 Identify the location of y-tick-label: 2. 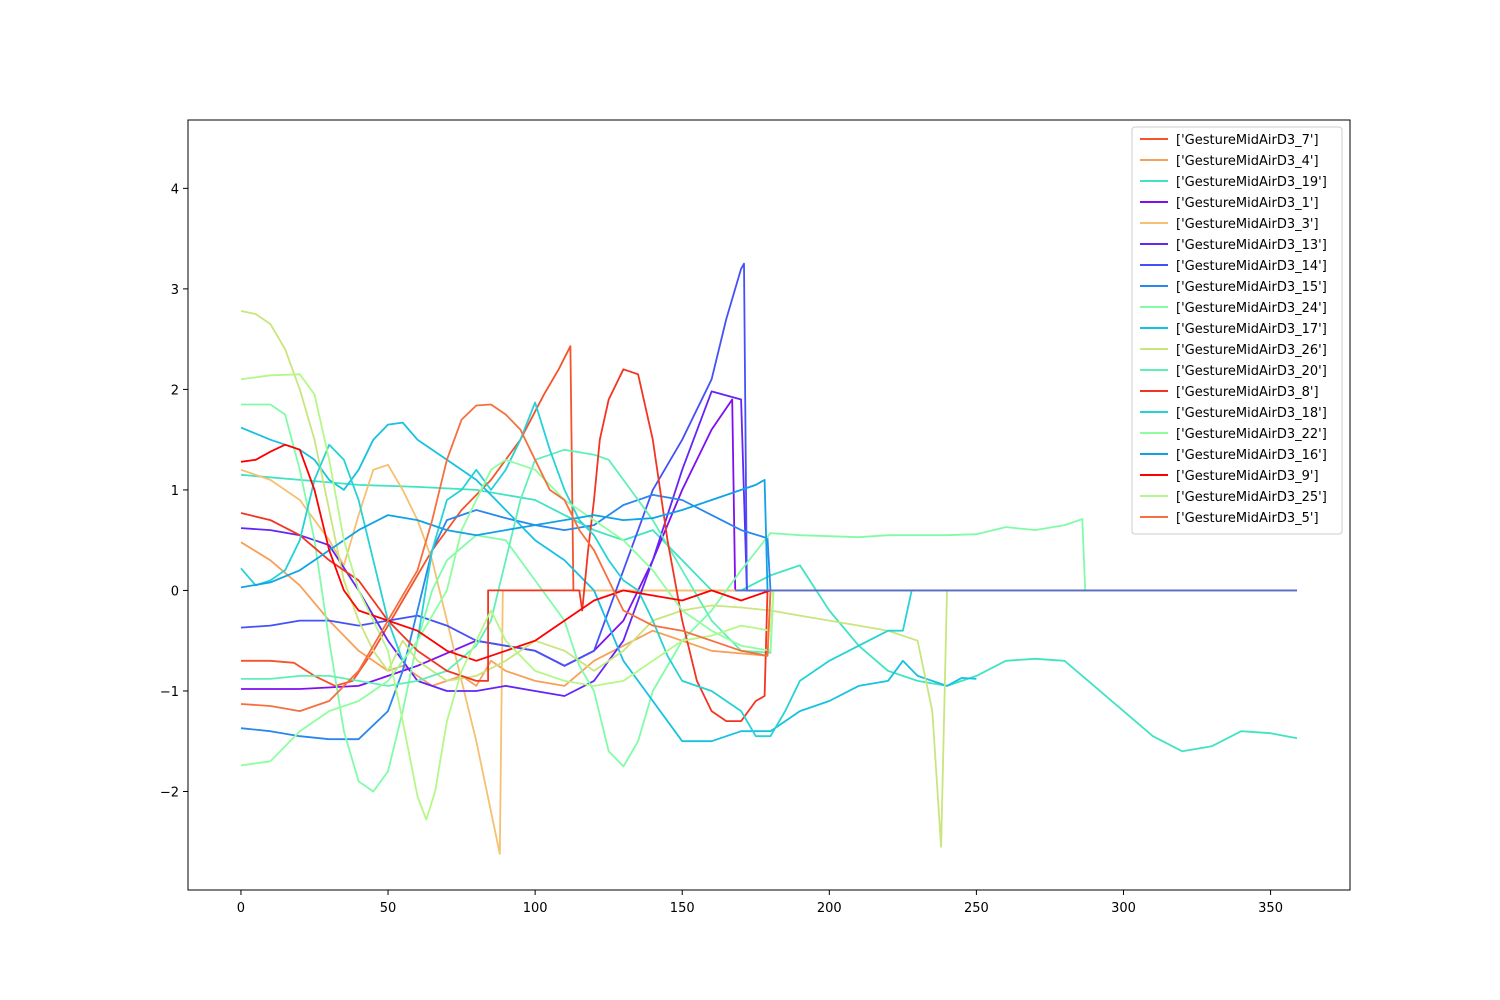
(175, 390).